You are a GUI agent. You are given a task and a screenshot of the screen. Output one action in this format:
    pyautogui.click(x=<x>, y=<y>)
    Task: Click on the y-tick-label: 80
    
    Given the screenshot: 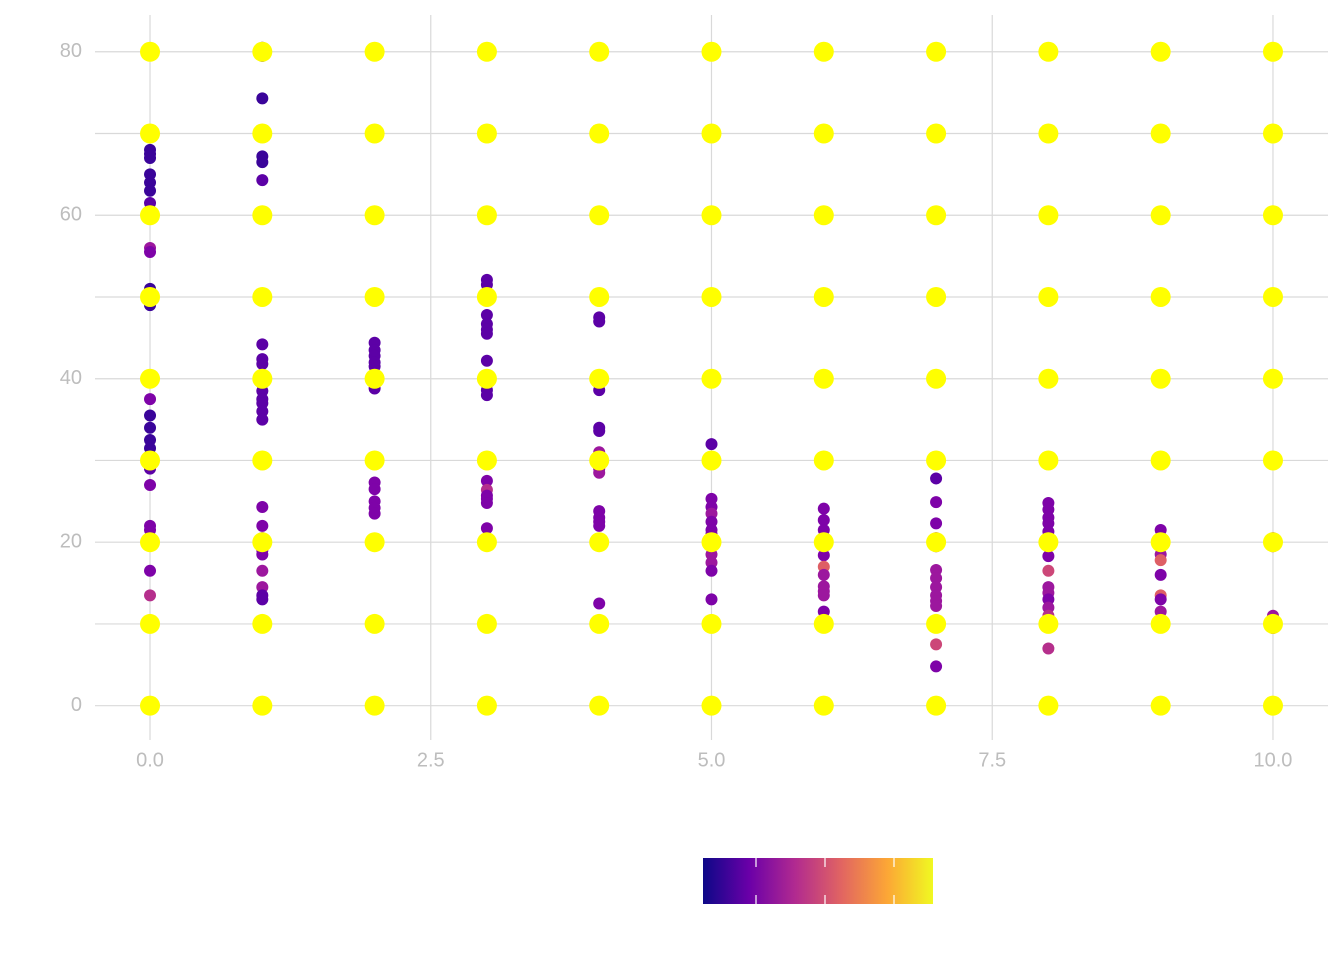 What is the action you would take?
    pyautogui.click(x=71, y=51)
    